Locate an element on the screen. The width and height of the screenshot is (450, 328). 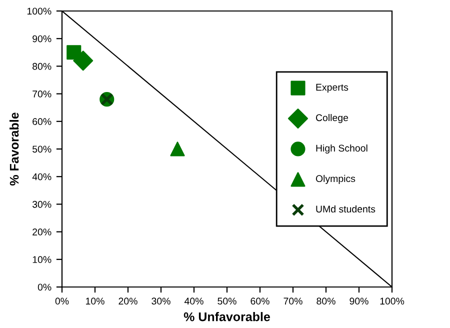
y-axis-title: % Favorable is located at coordinates (14, 149).